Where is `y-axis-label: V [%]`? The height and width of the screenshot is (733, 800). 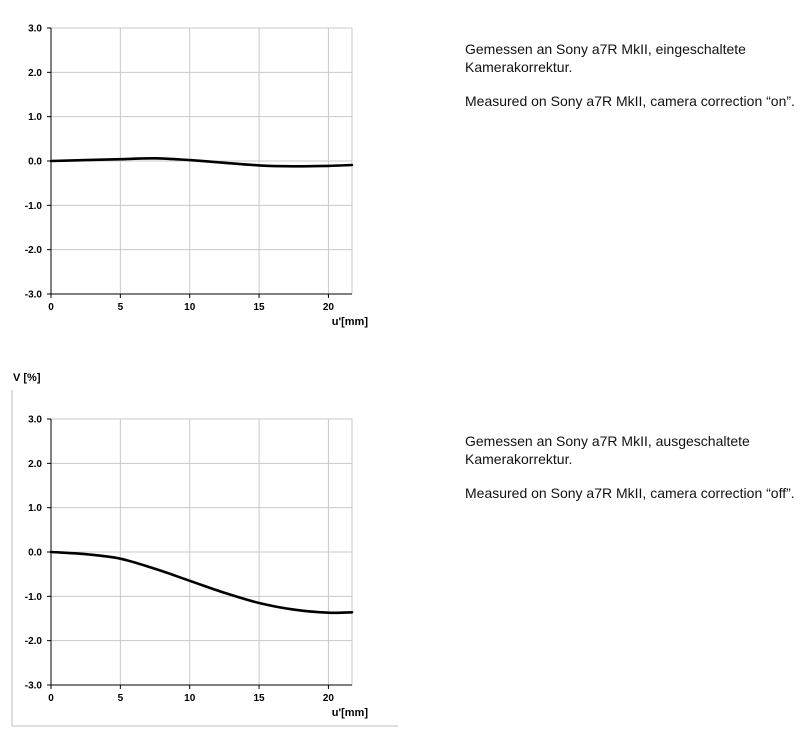
y-axis-label: V [%] is located at coordinates (27, 378).